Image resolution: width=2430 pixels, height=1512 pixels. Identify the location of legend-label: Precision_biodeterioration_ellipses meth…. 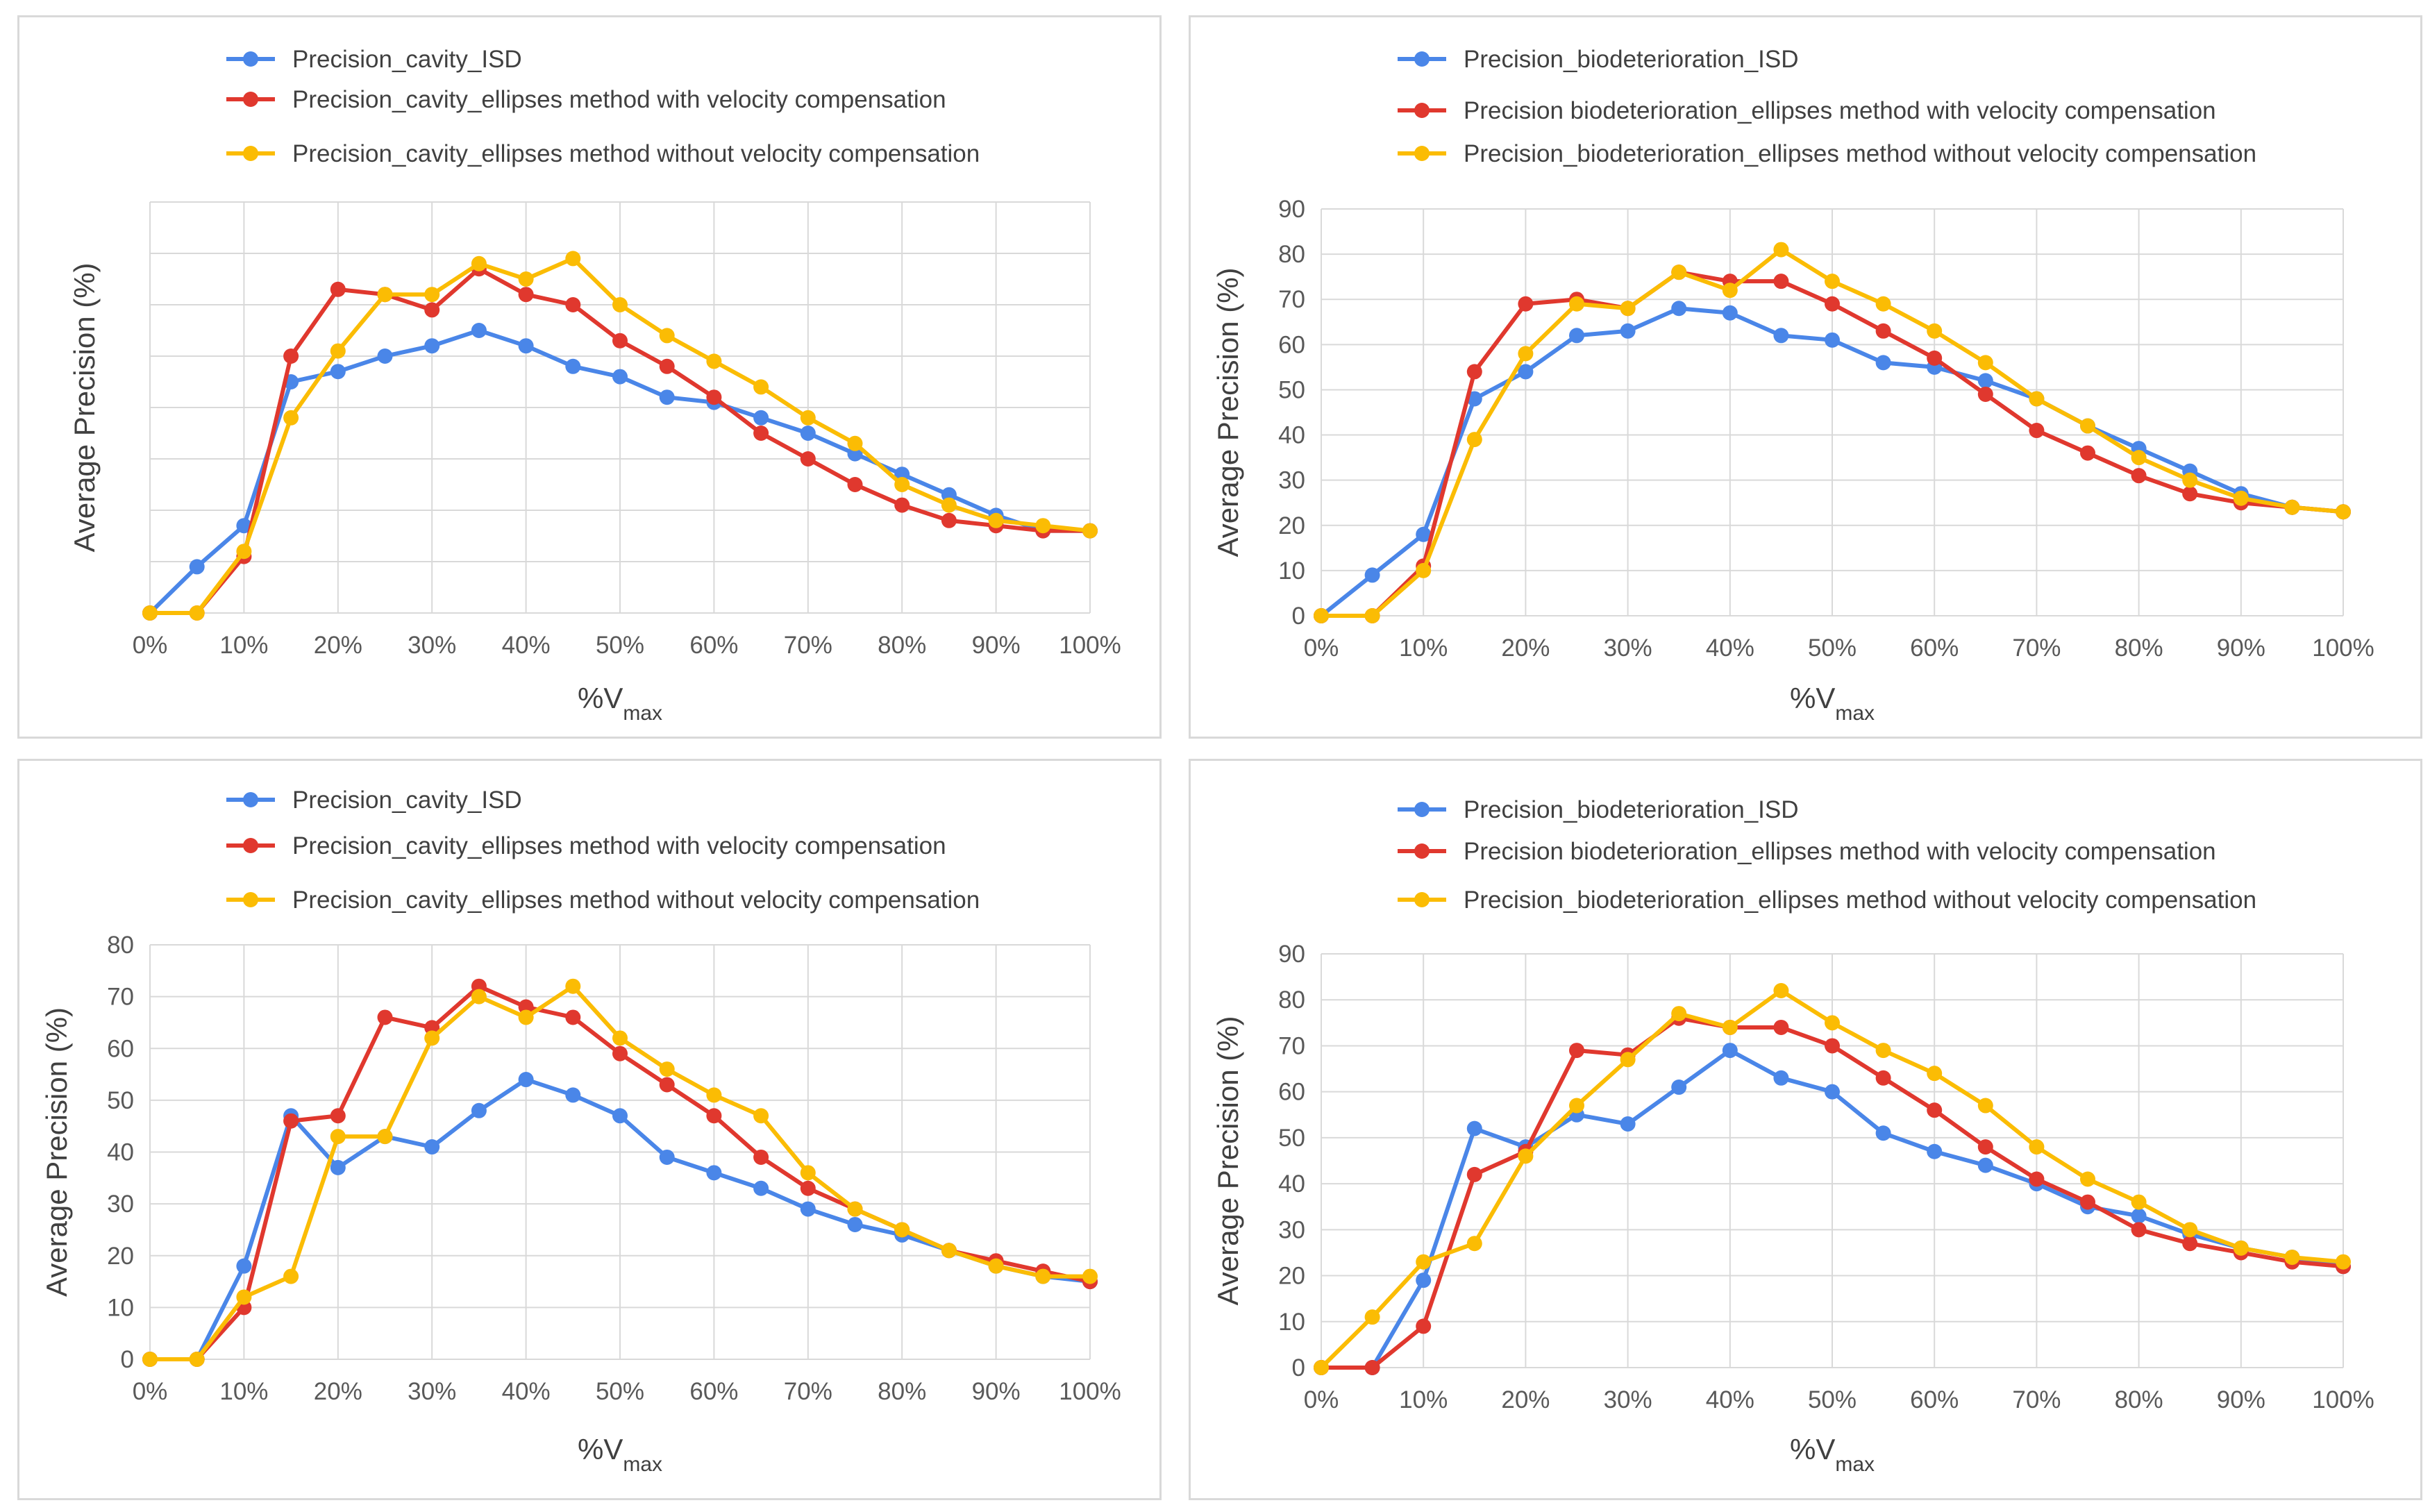
(1860, 153).